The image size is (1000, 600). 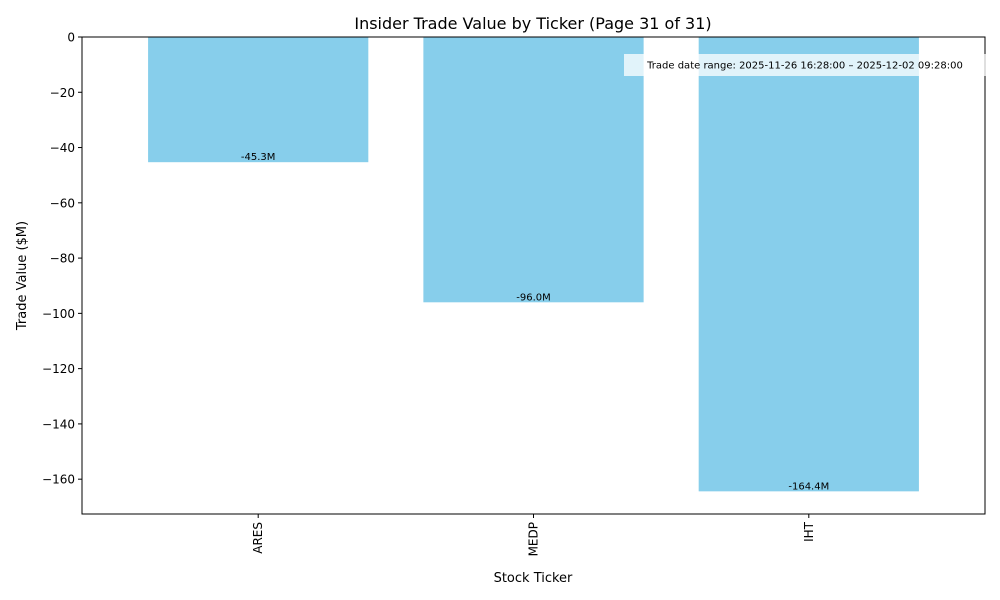 What do you see at coordinates (258, 100) in the screenshot?
I see `bar-ares` at bounding box center [258, 100].